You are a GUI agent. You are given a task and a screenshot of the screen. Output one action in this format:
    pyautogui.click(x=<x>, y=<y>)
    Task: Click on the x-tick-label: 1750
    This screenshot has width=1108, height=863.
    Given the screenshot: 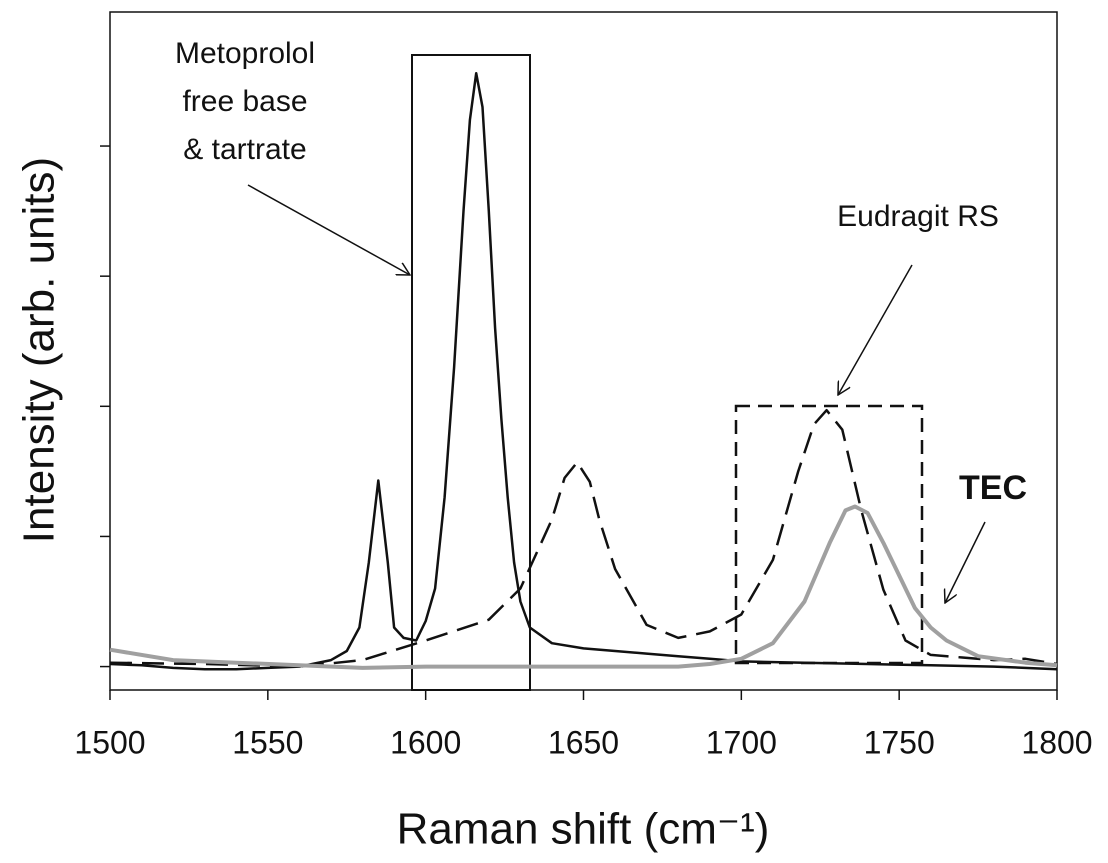 What is the action you would take?
    pyautogui.click(x=899, y=742)
    